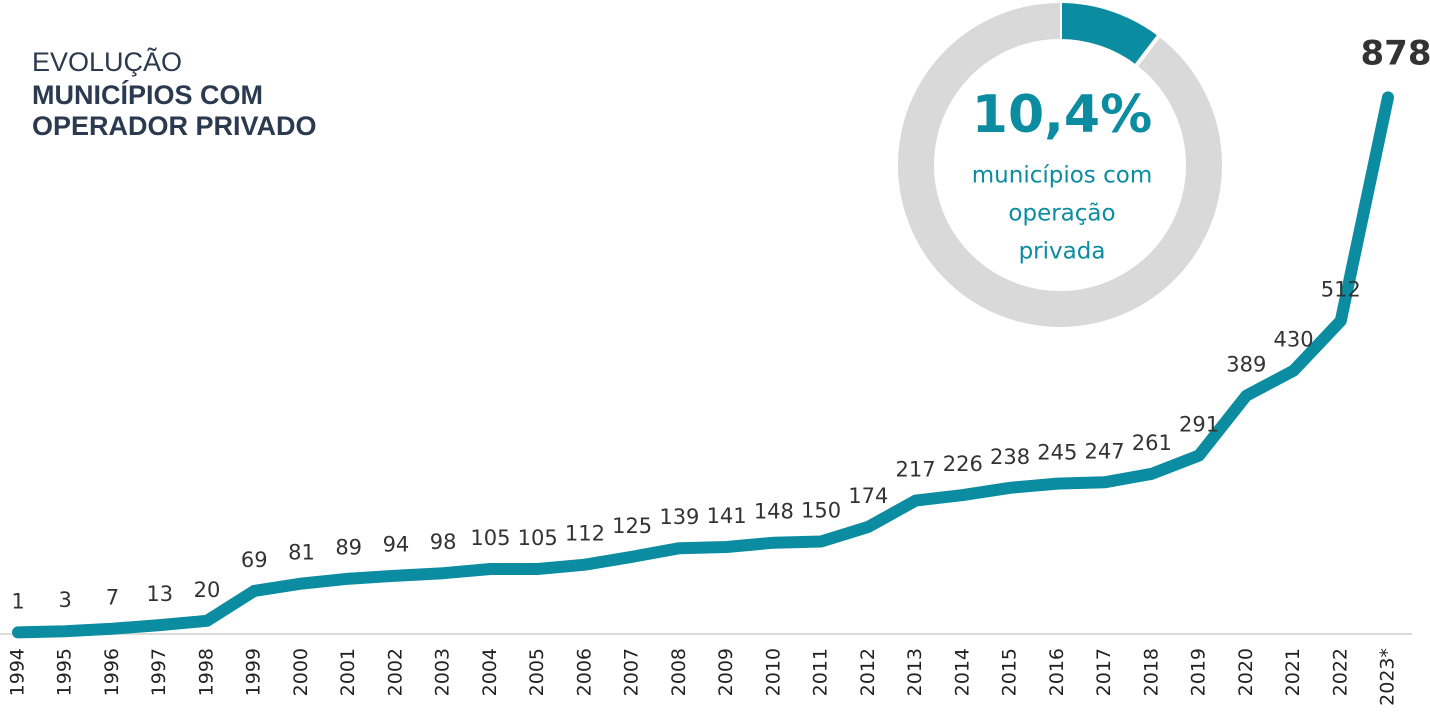 The width and height of the screenshot is (1430, 726). What do you see at coordinates (65, 600) in the screenshot?
I see `data-label: 3` at bounding box center [65, 600].